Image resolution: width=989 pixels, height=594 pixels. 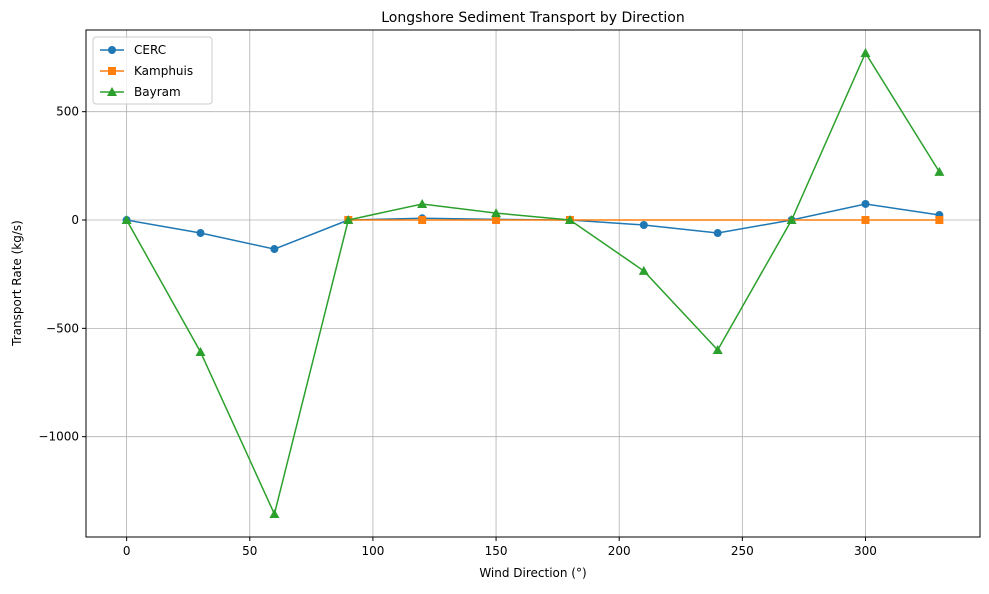 What do you see at coordinates (372, 551) in the screenshot?
I see `x-tick-label: 100` at bounding box center [372, 551].